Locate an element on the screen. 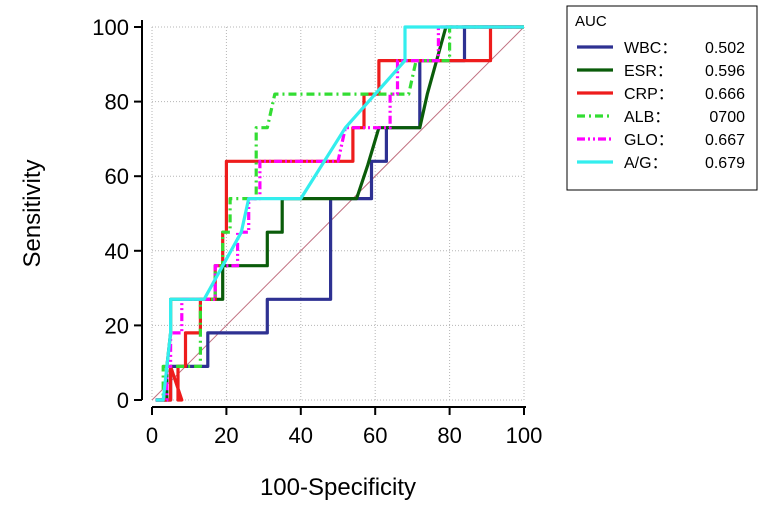 The image size is (761, 506). y-tick-label: 20 is located at coordinates (117, 325).